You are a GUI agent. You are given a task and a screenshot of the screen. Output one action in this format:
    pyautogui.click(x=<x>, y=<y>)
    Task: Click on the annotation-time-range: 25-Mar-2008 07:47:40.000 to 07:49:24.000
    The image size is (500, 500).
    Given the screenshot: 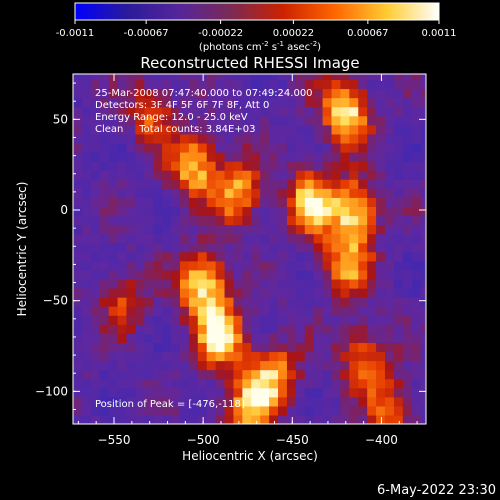 What is the action you would take?
    pyautogui.click(x=204, y=93)
    